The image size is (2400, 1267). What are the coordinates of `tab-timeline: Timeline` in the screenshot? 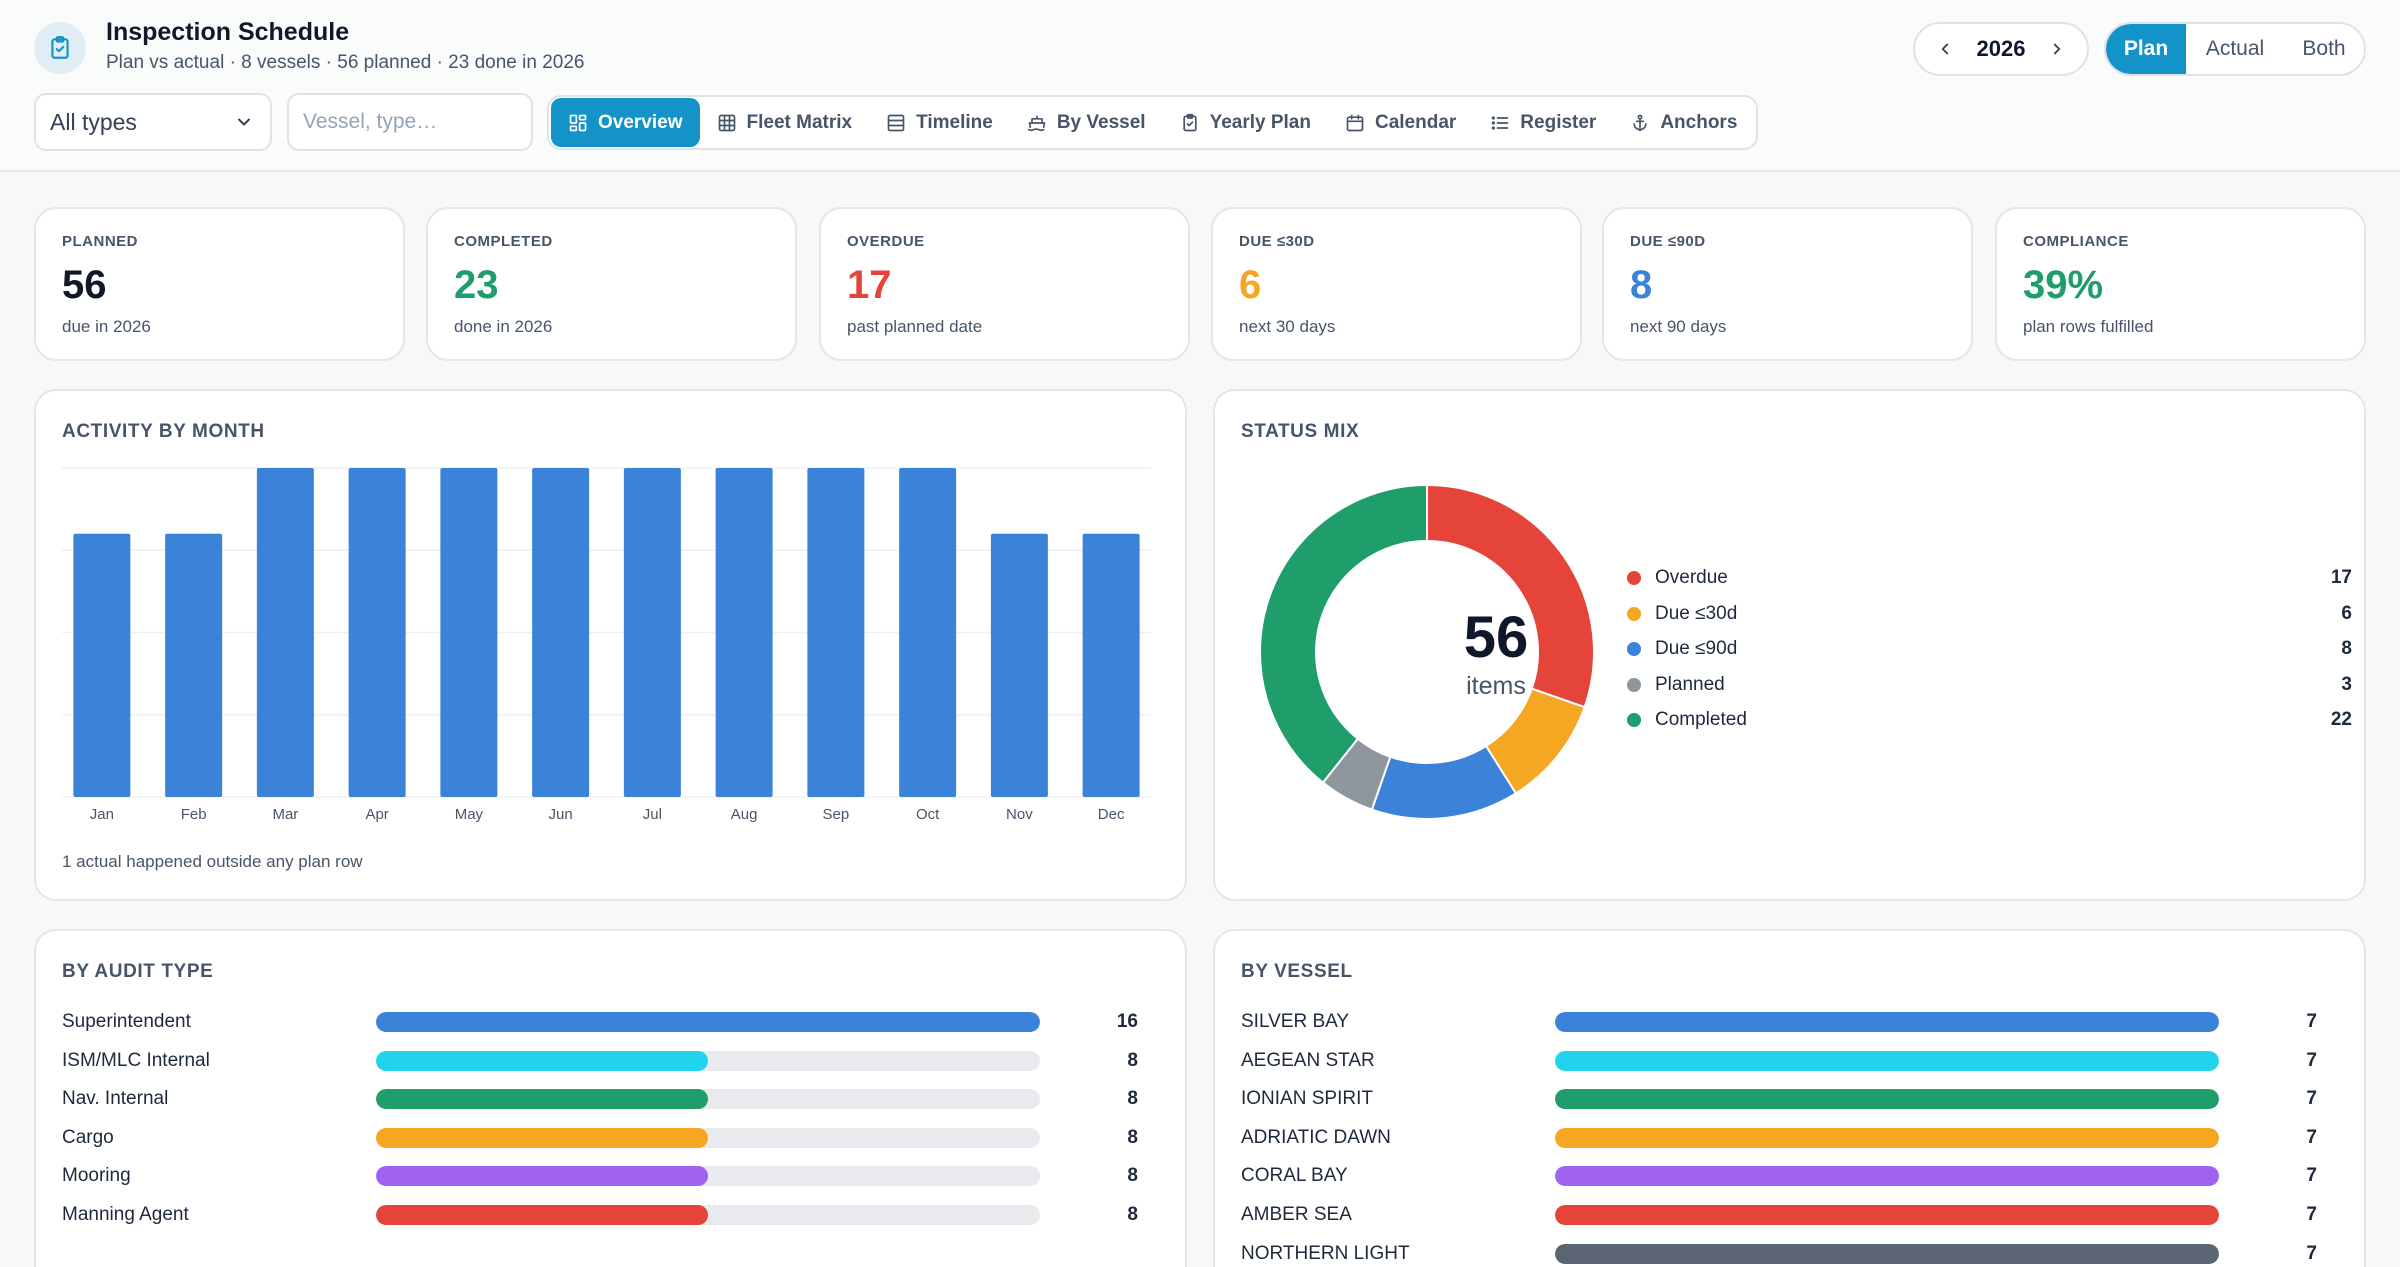 It's located at (939, 122).